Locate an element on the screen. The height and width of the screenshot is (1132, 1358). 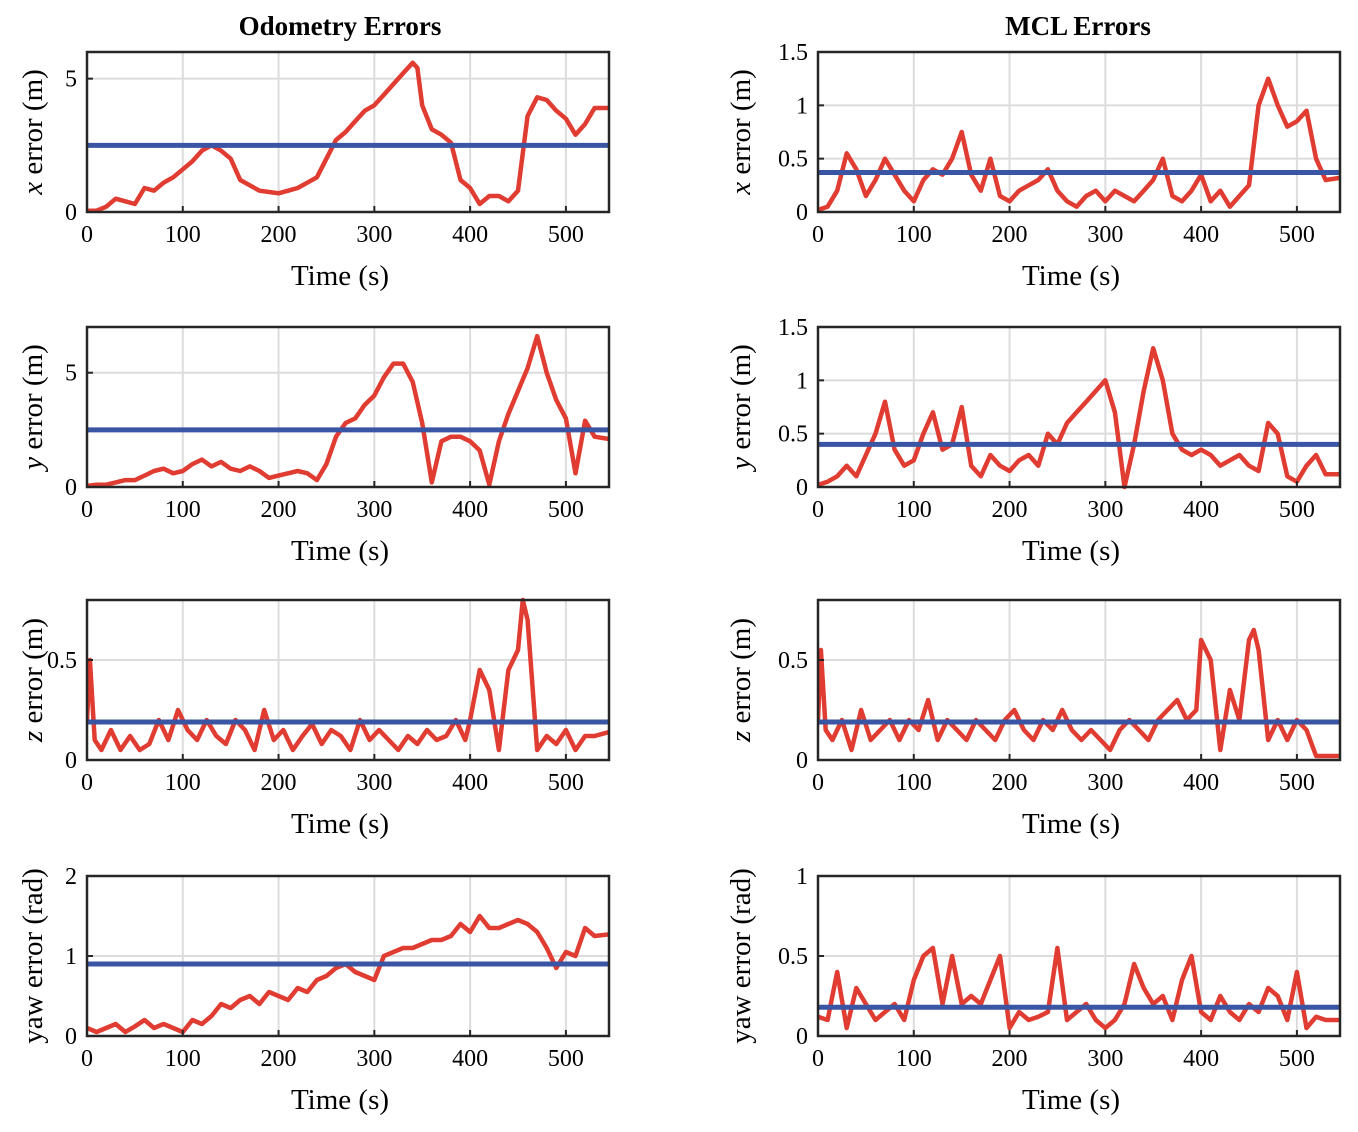
chart-panel-2: 0 100 200 300 400 500 0 5 Time (s) y error (m) is located at coordinates (314, 446).